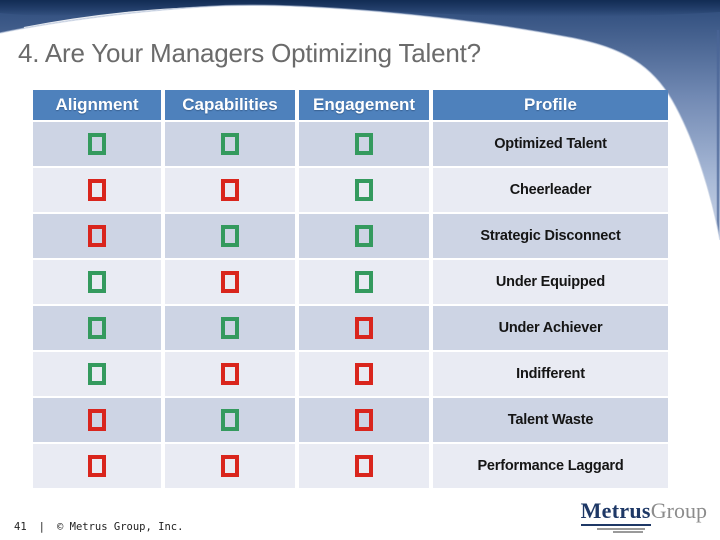  What do you see at coordinates (550, 144) in the screenshot?
I see `profile-label: Optimized Talent` at bounding box center [550, 144].